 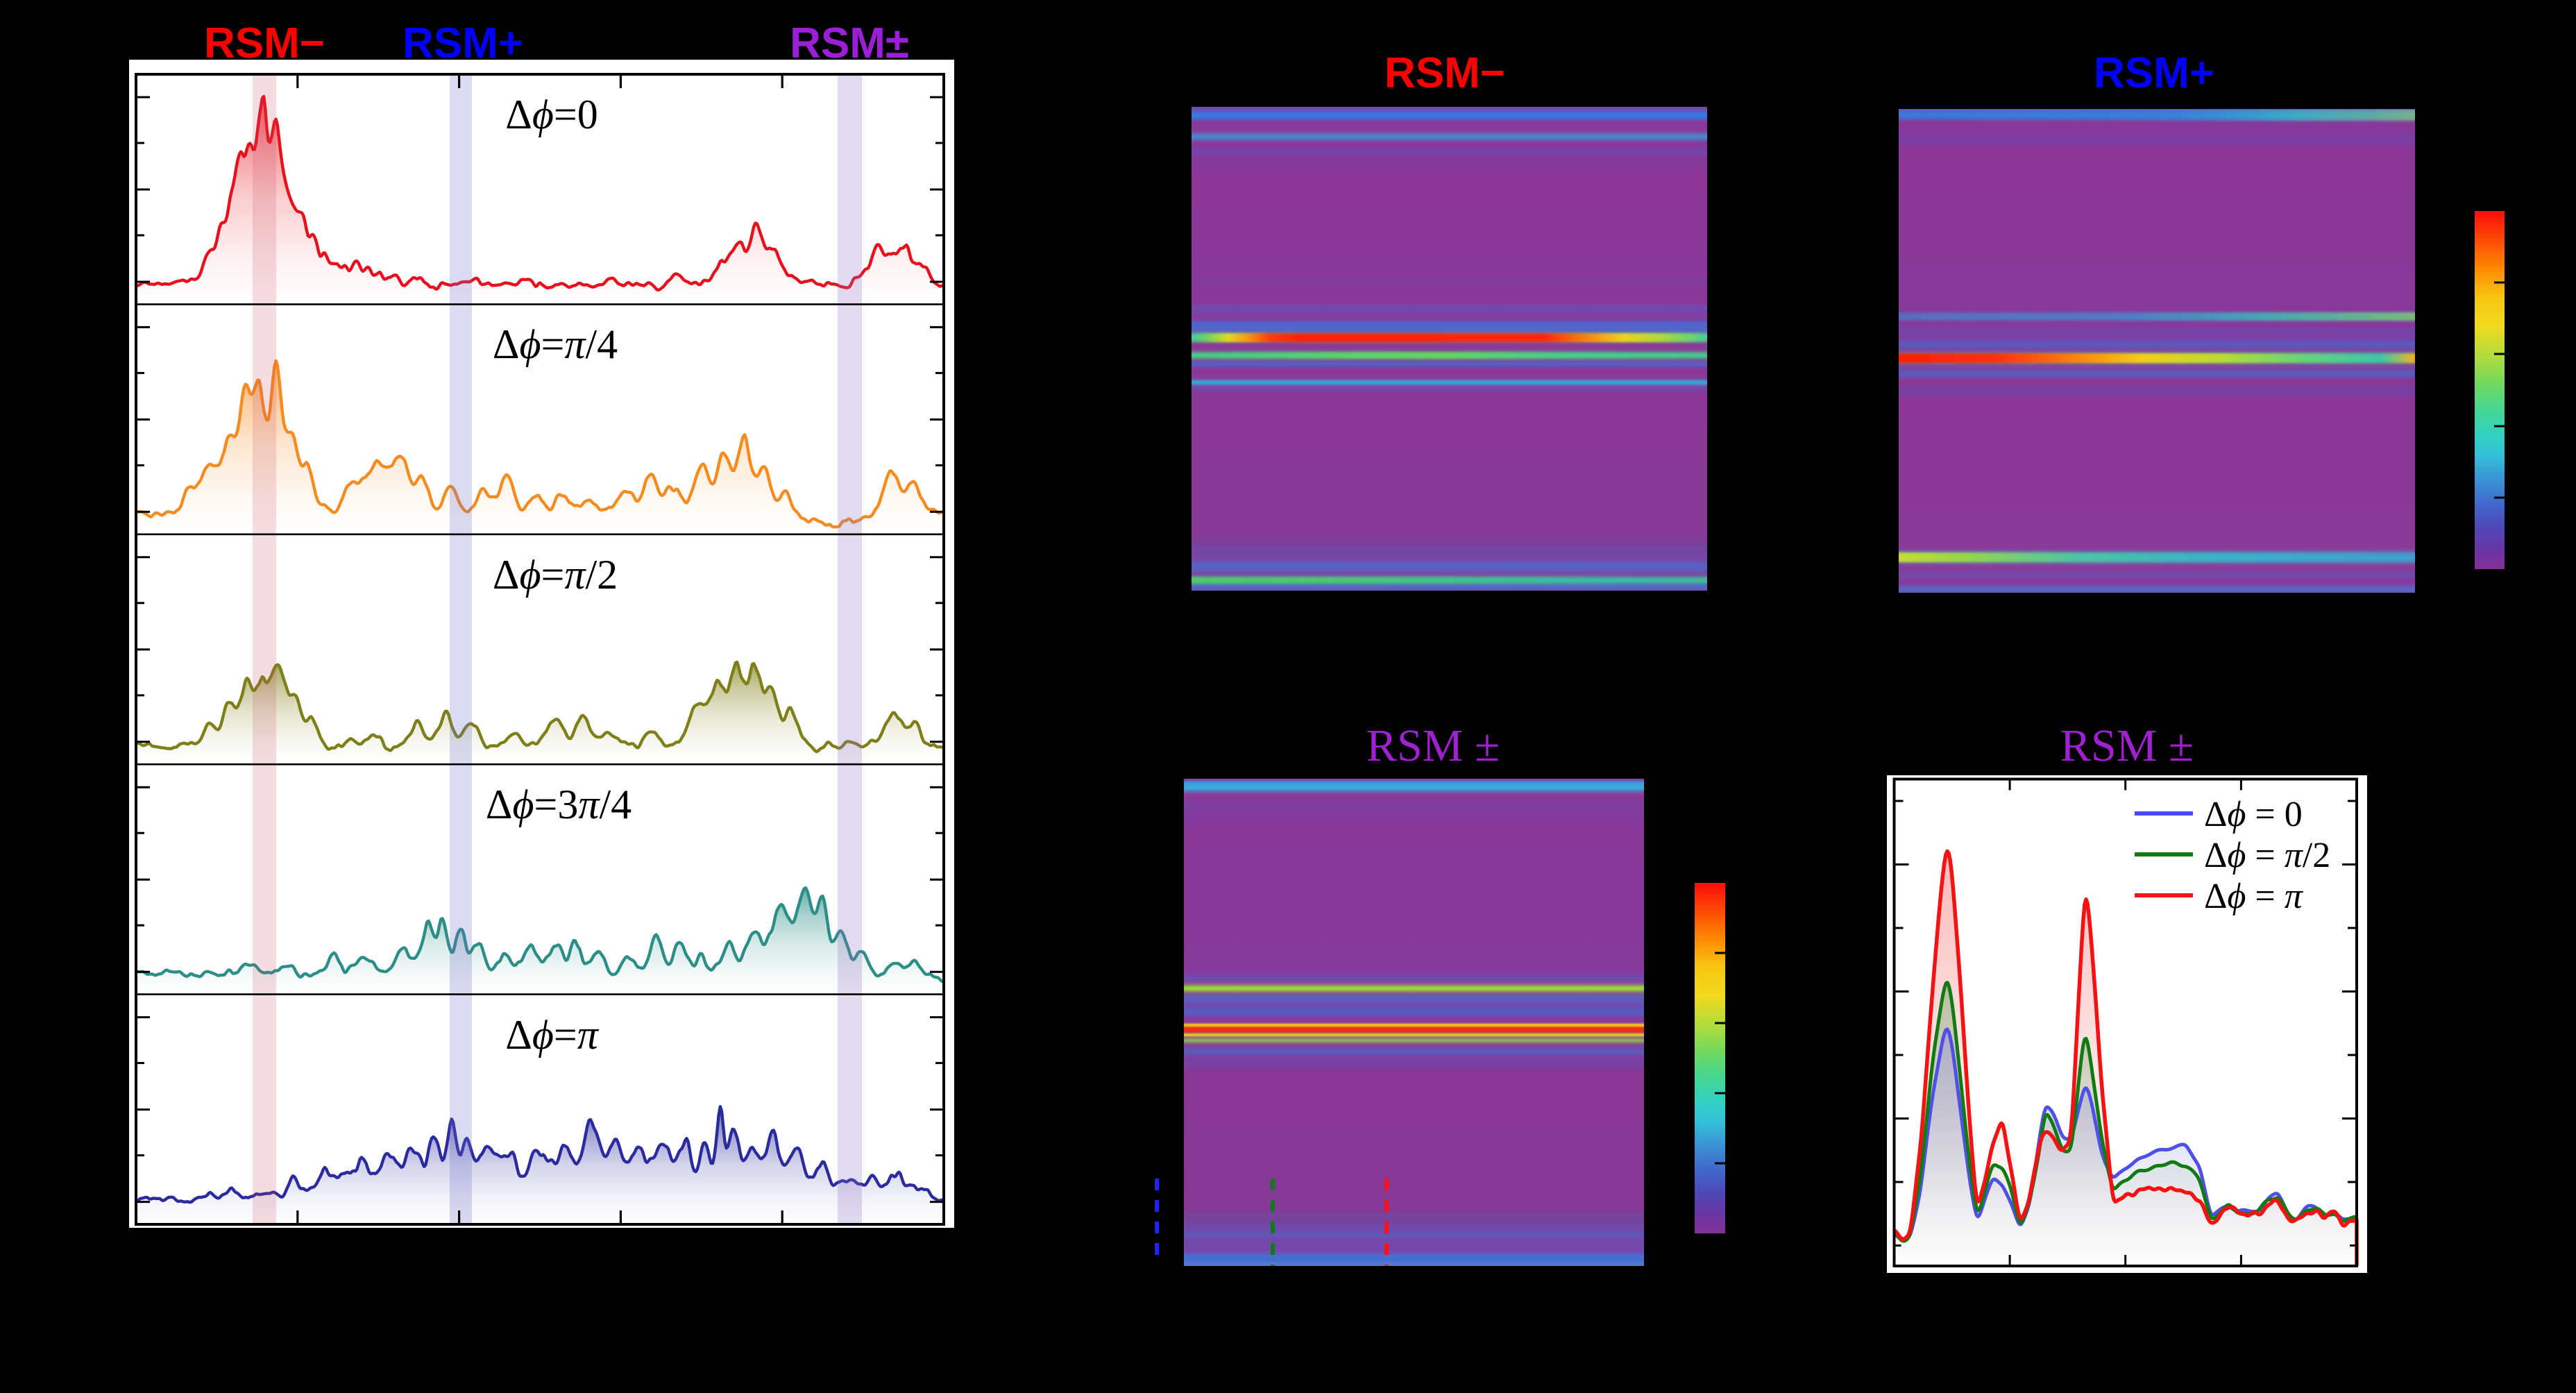 What do you see at coordinates (552, 1035) in the screenshot?
I see `svg-text: Δϕ=π` at bounding box center [552, 1035].